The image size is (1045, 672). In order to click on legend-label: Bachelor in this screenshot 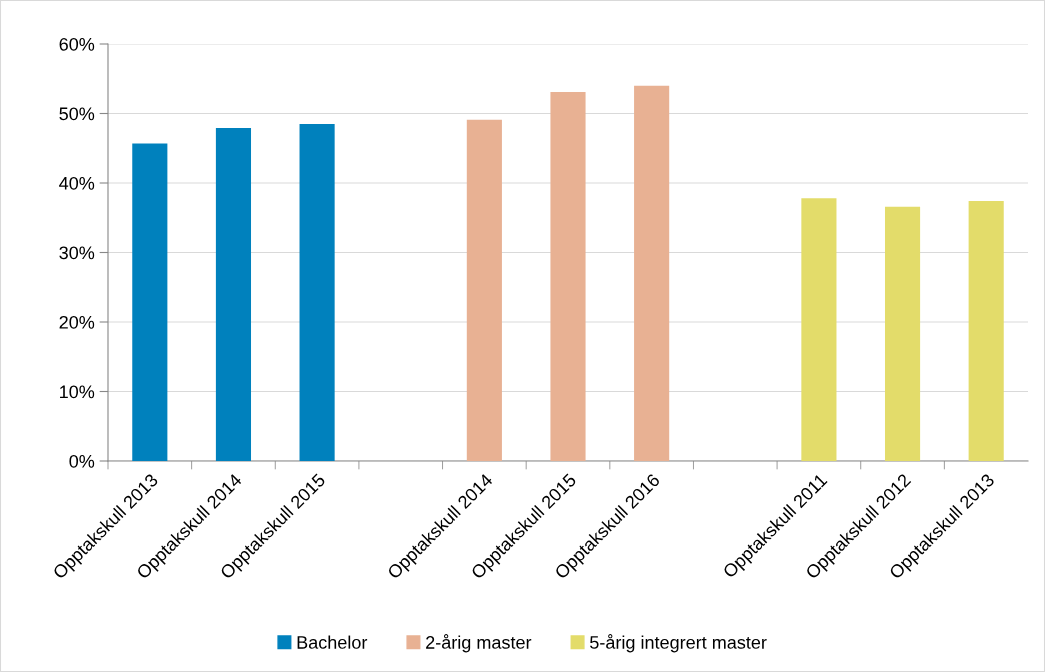, I will do `click(332, 642)`.